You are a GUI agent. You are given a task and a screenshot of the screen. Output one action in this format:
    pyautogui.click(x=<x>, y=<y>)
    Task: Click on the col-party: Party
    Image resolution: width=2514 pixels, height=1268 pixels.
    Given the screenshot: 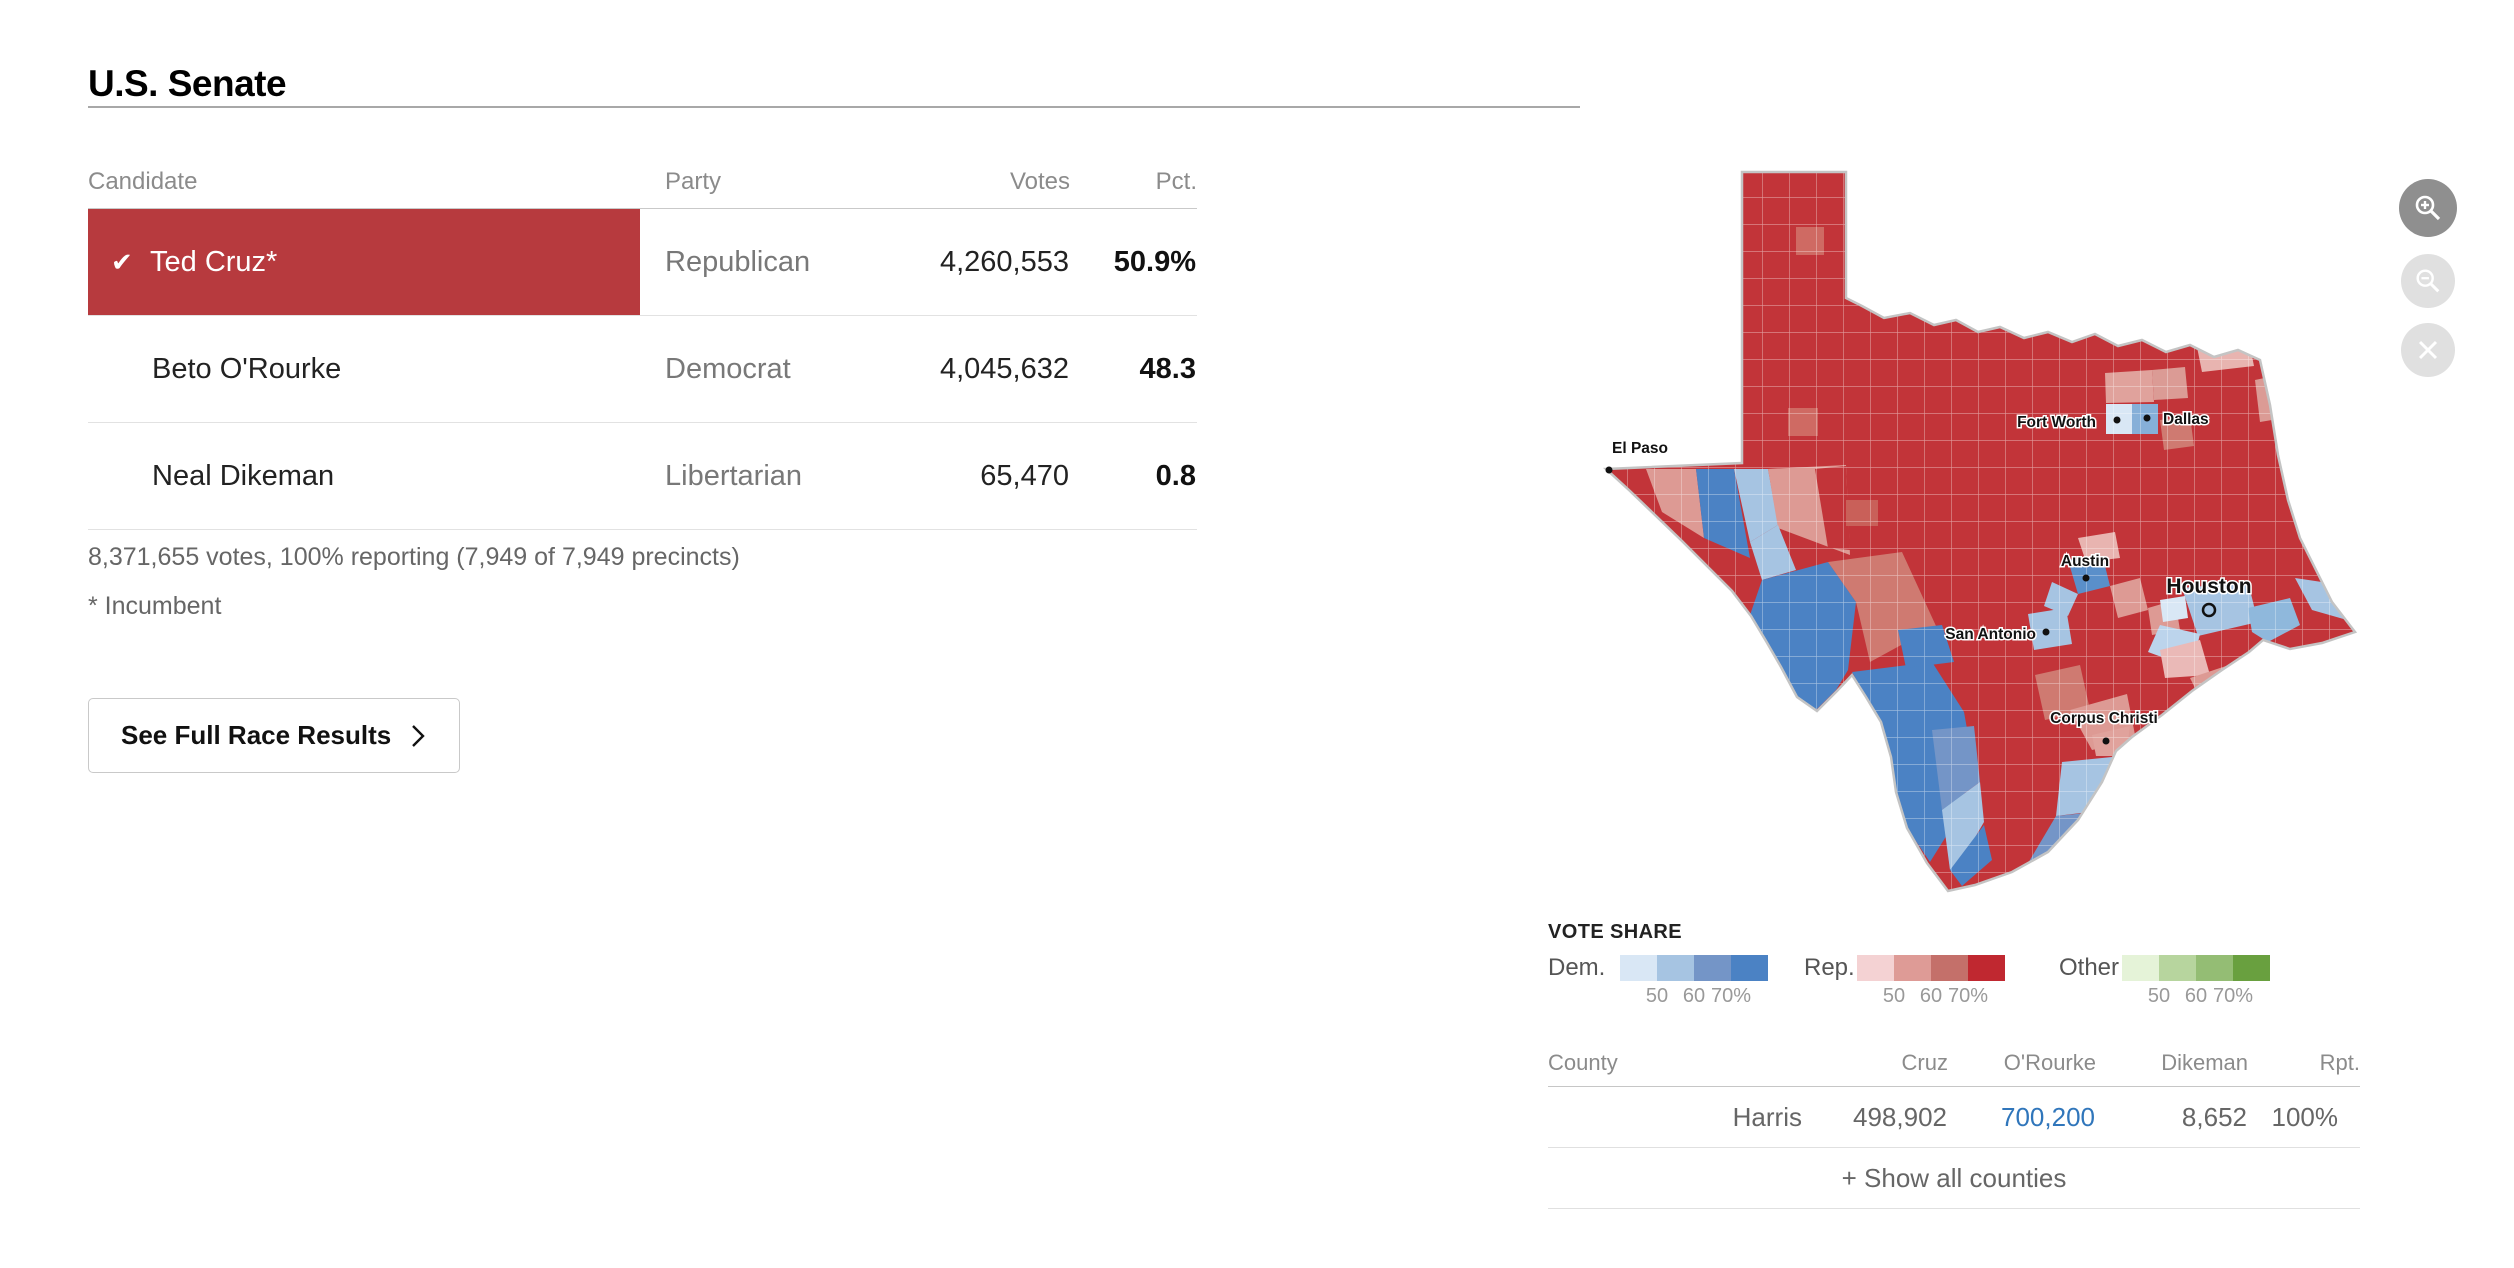 What is the action you would take?
    pyautogui.click(x=762, y=188)
    